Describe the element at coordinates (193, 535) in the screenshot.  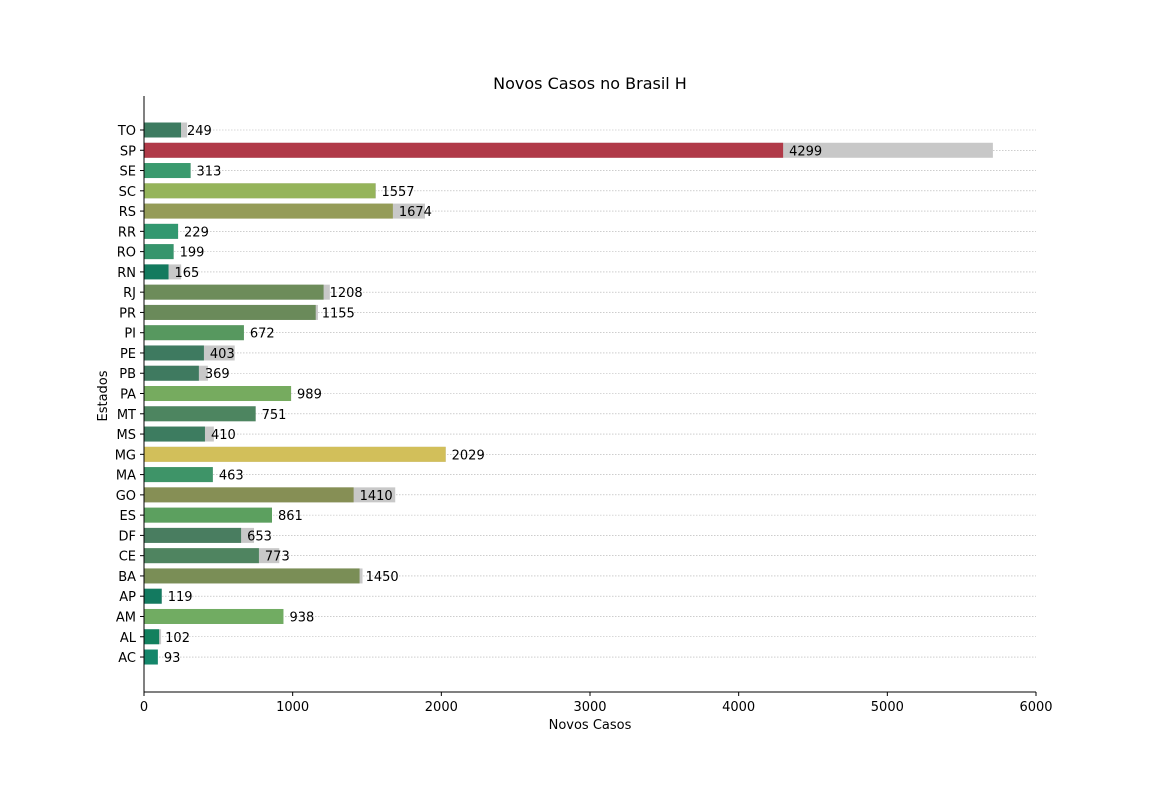
I see `bar-df` at that location.